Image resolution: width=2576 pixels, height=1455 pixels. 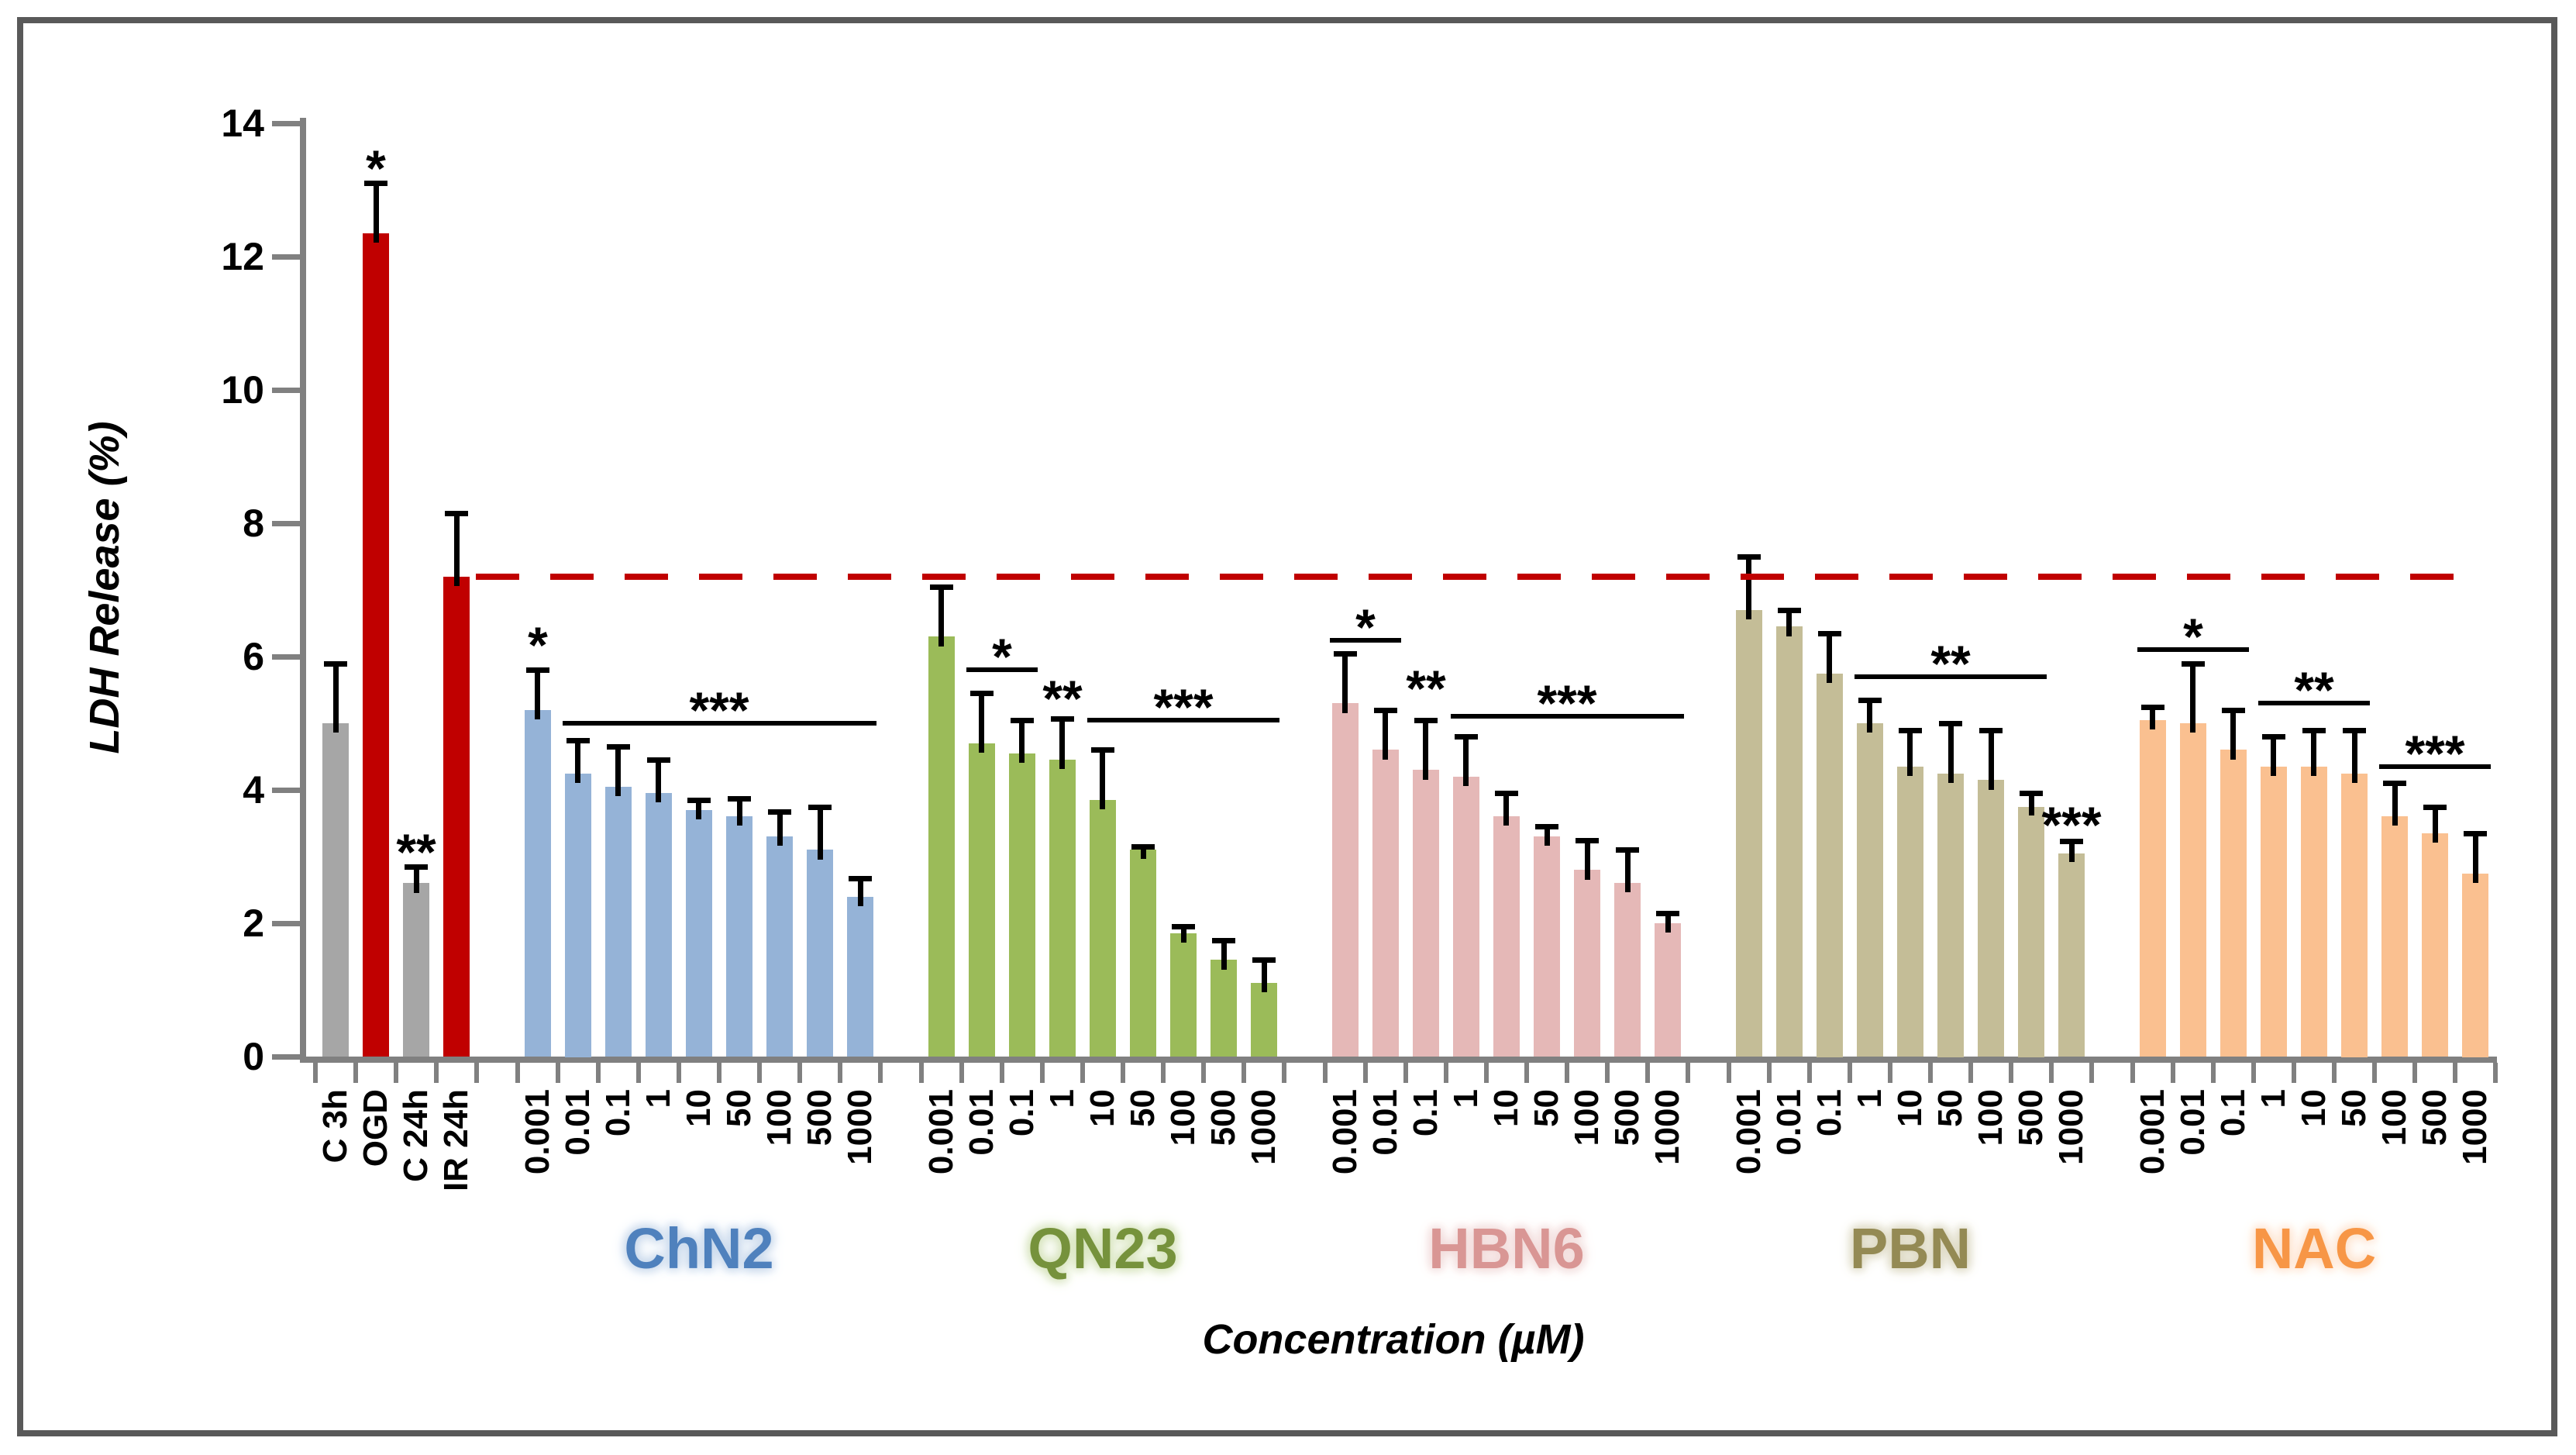 What do you see at coordinates (2314, 1108) in the screenshot?
I see `x-tick-label: 10` at bounding box center [2314, 1108].